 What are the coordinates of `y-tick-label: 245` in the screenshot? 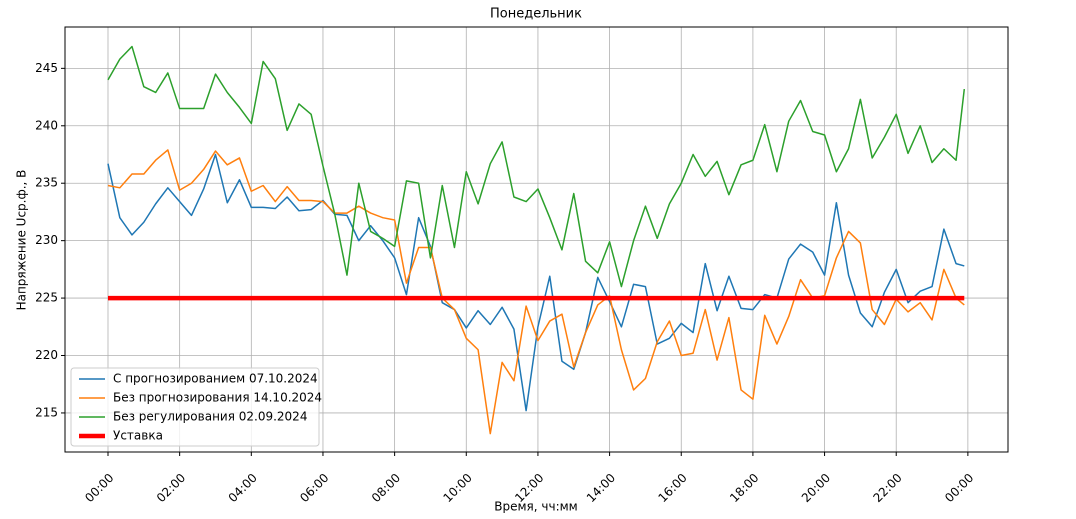 It's located at (46, 68).